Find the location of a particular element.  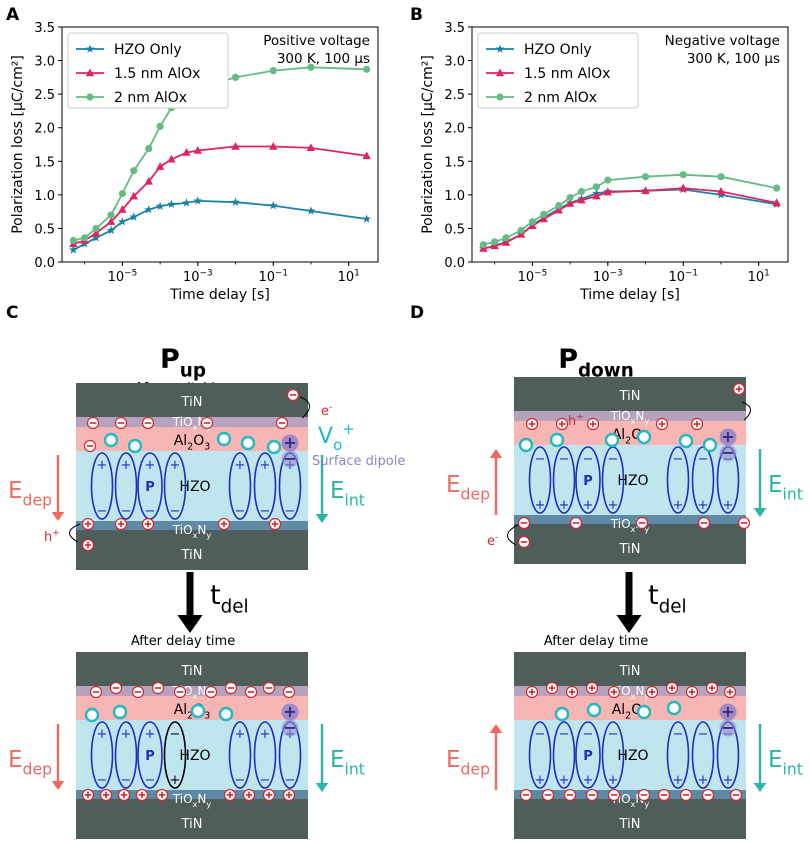

tin-bottom-layer is located at coordinates (192, 550).